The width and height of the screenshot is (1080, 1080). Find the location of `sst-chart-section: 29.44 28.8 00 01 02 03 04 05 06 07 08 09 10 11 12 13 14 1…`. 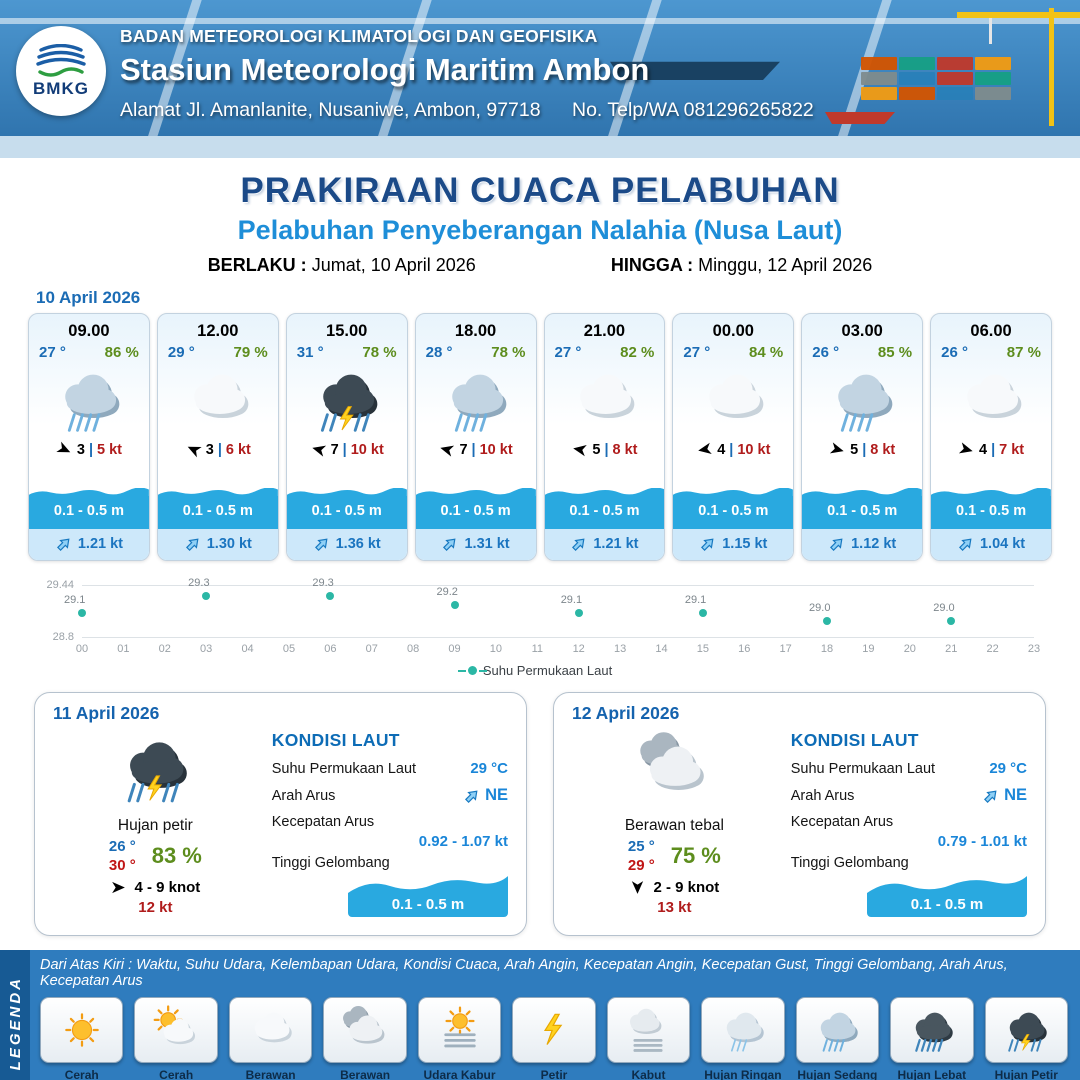

sst-chart-section: 29.44 28.8 00 01 02 03 04 05 06 07 08 09 10 11 12 13 14 1… is located at coordinates (540, 619).